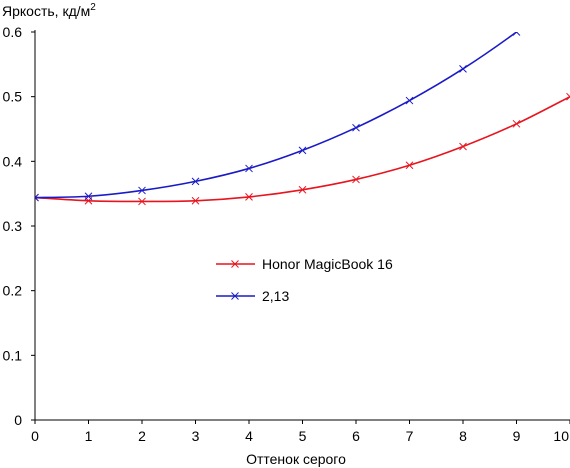 The height and width of the screenshot is (468, 570). I want to click on legend: Honor MagicBook 16 2,13, so click(304, 280).